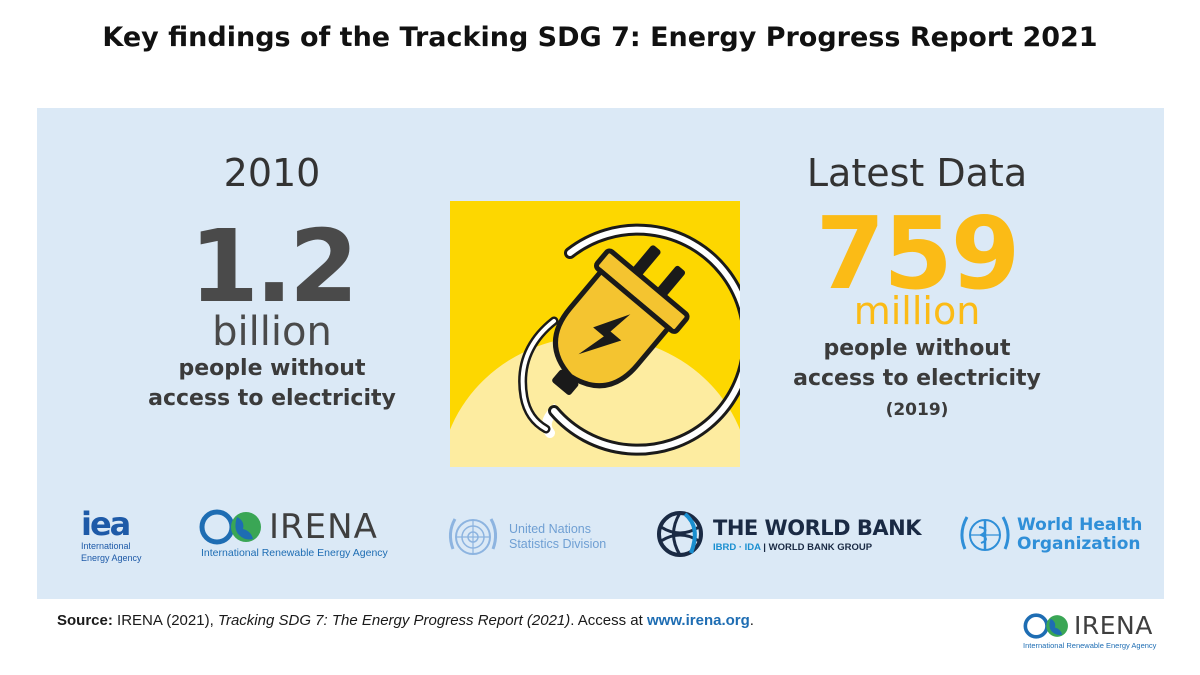 This screenshot has width=1200, height=675. What do you see at coordinates (550, 529) in the screenshot?
I see `un-logo-line1: United Nations` at bounding box center [550, 529].